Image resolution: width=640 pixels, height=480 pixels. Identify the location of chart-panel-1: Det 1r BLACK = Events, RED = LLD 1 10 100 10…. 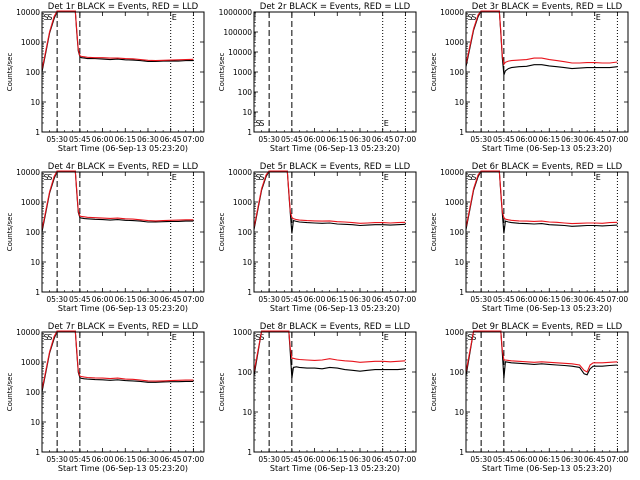
(105, 77).